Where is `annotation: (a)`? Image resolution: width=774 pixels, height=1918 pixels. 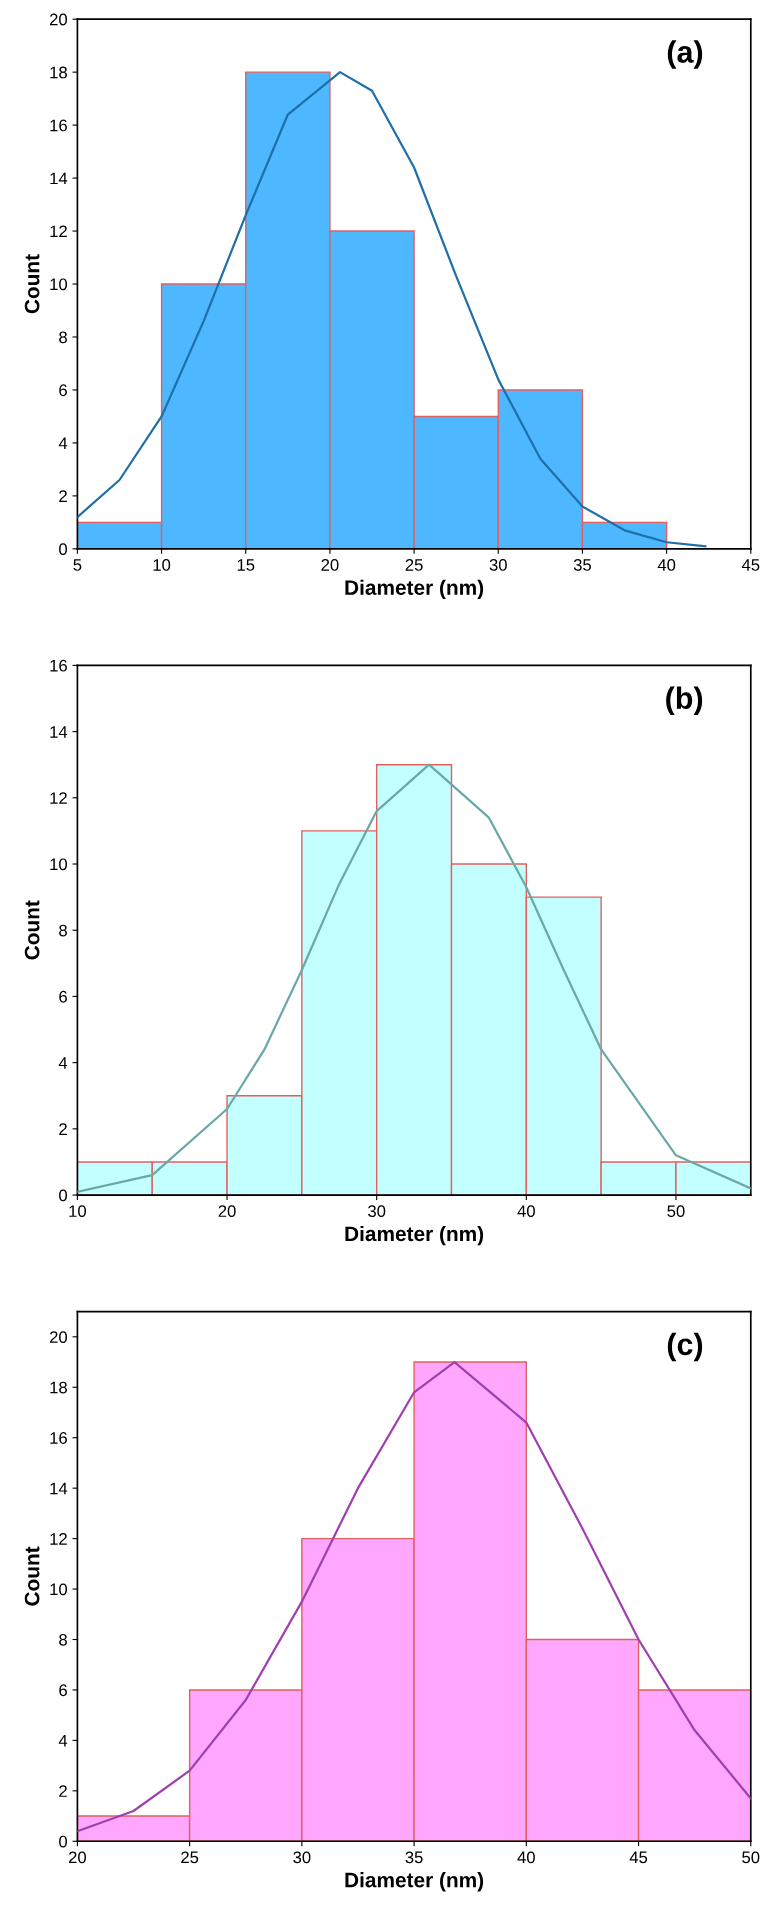 annotation: (a) is located at coordinates (685, 54).